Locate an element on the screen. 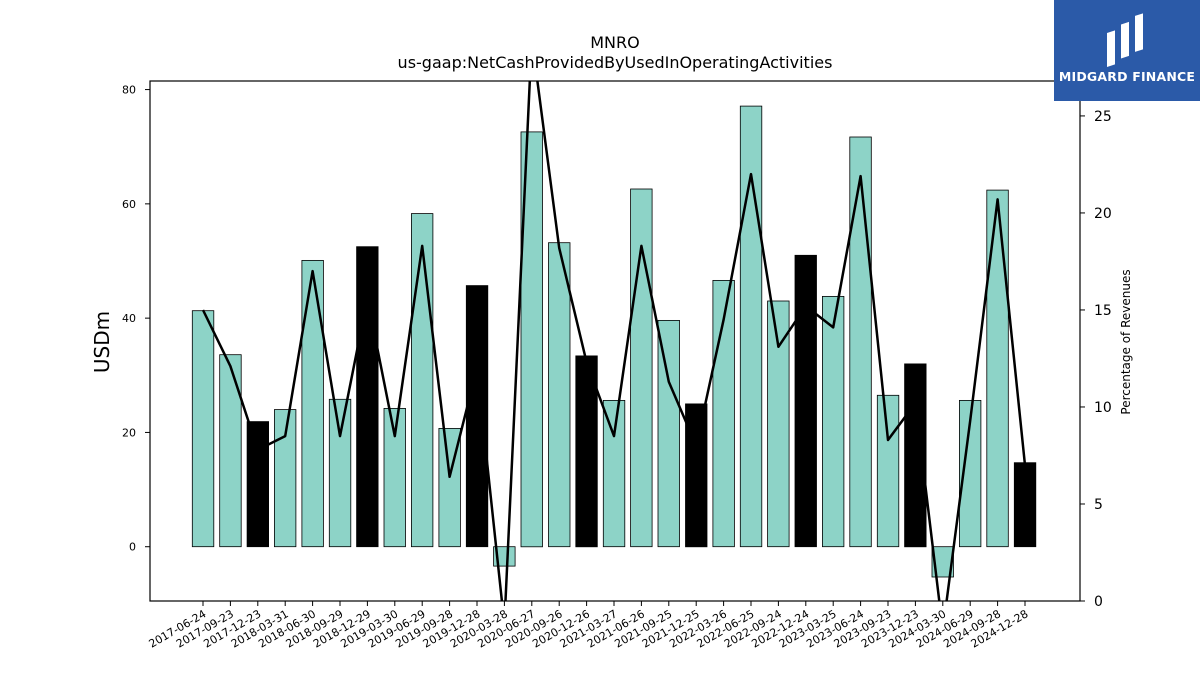 This screenshot has height=675, width=1200. y2-tick-label: 0 is located at coordinates (1098, 602).